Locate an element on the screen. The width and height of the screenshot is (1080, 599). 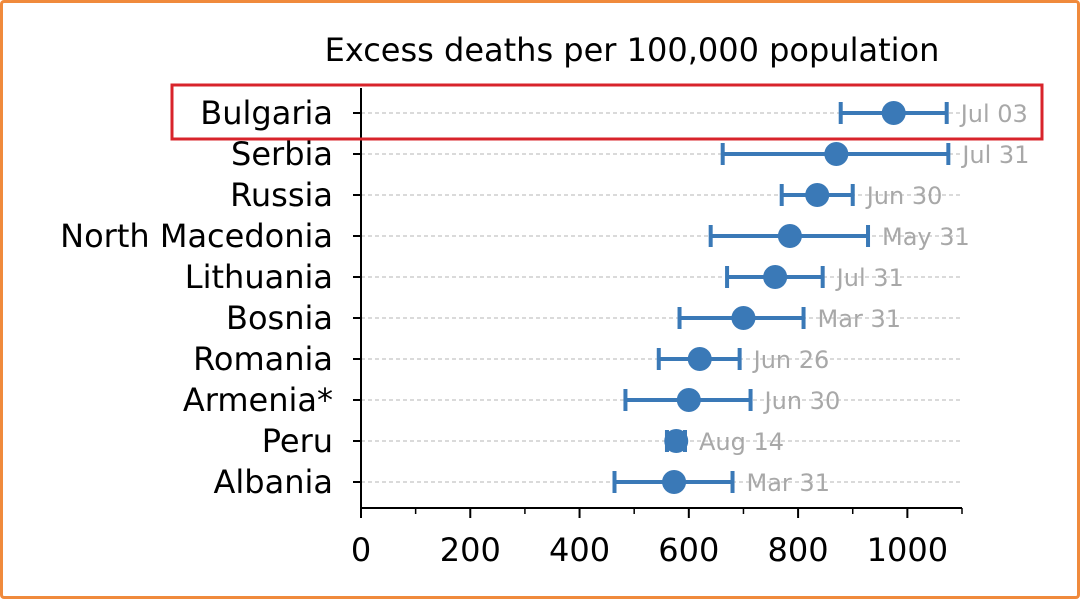
category-label: Romania is located at coordinates (263, 359).